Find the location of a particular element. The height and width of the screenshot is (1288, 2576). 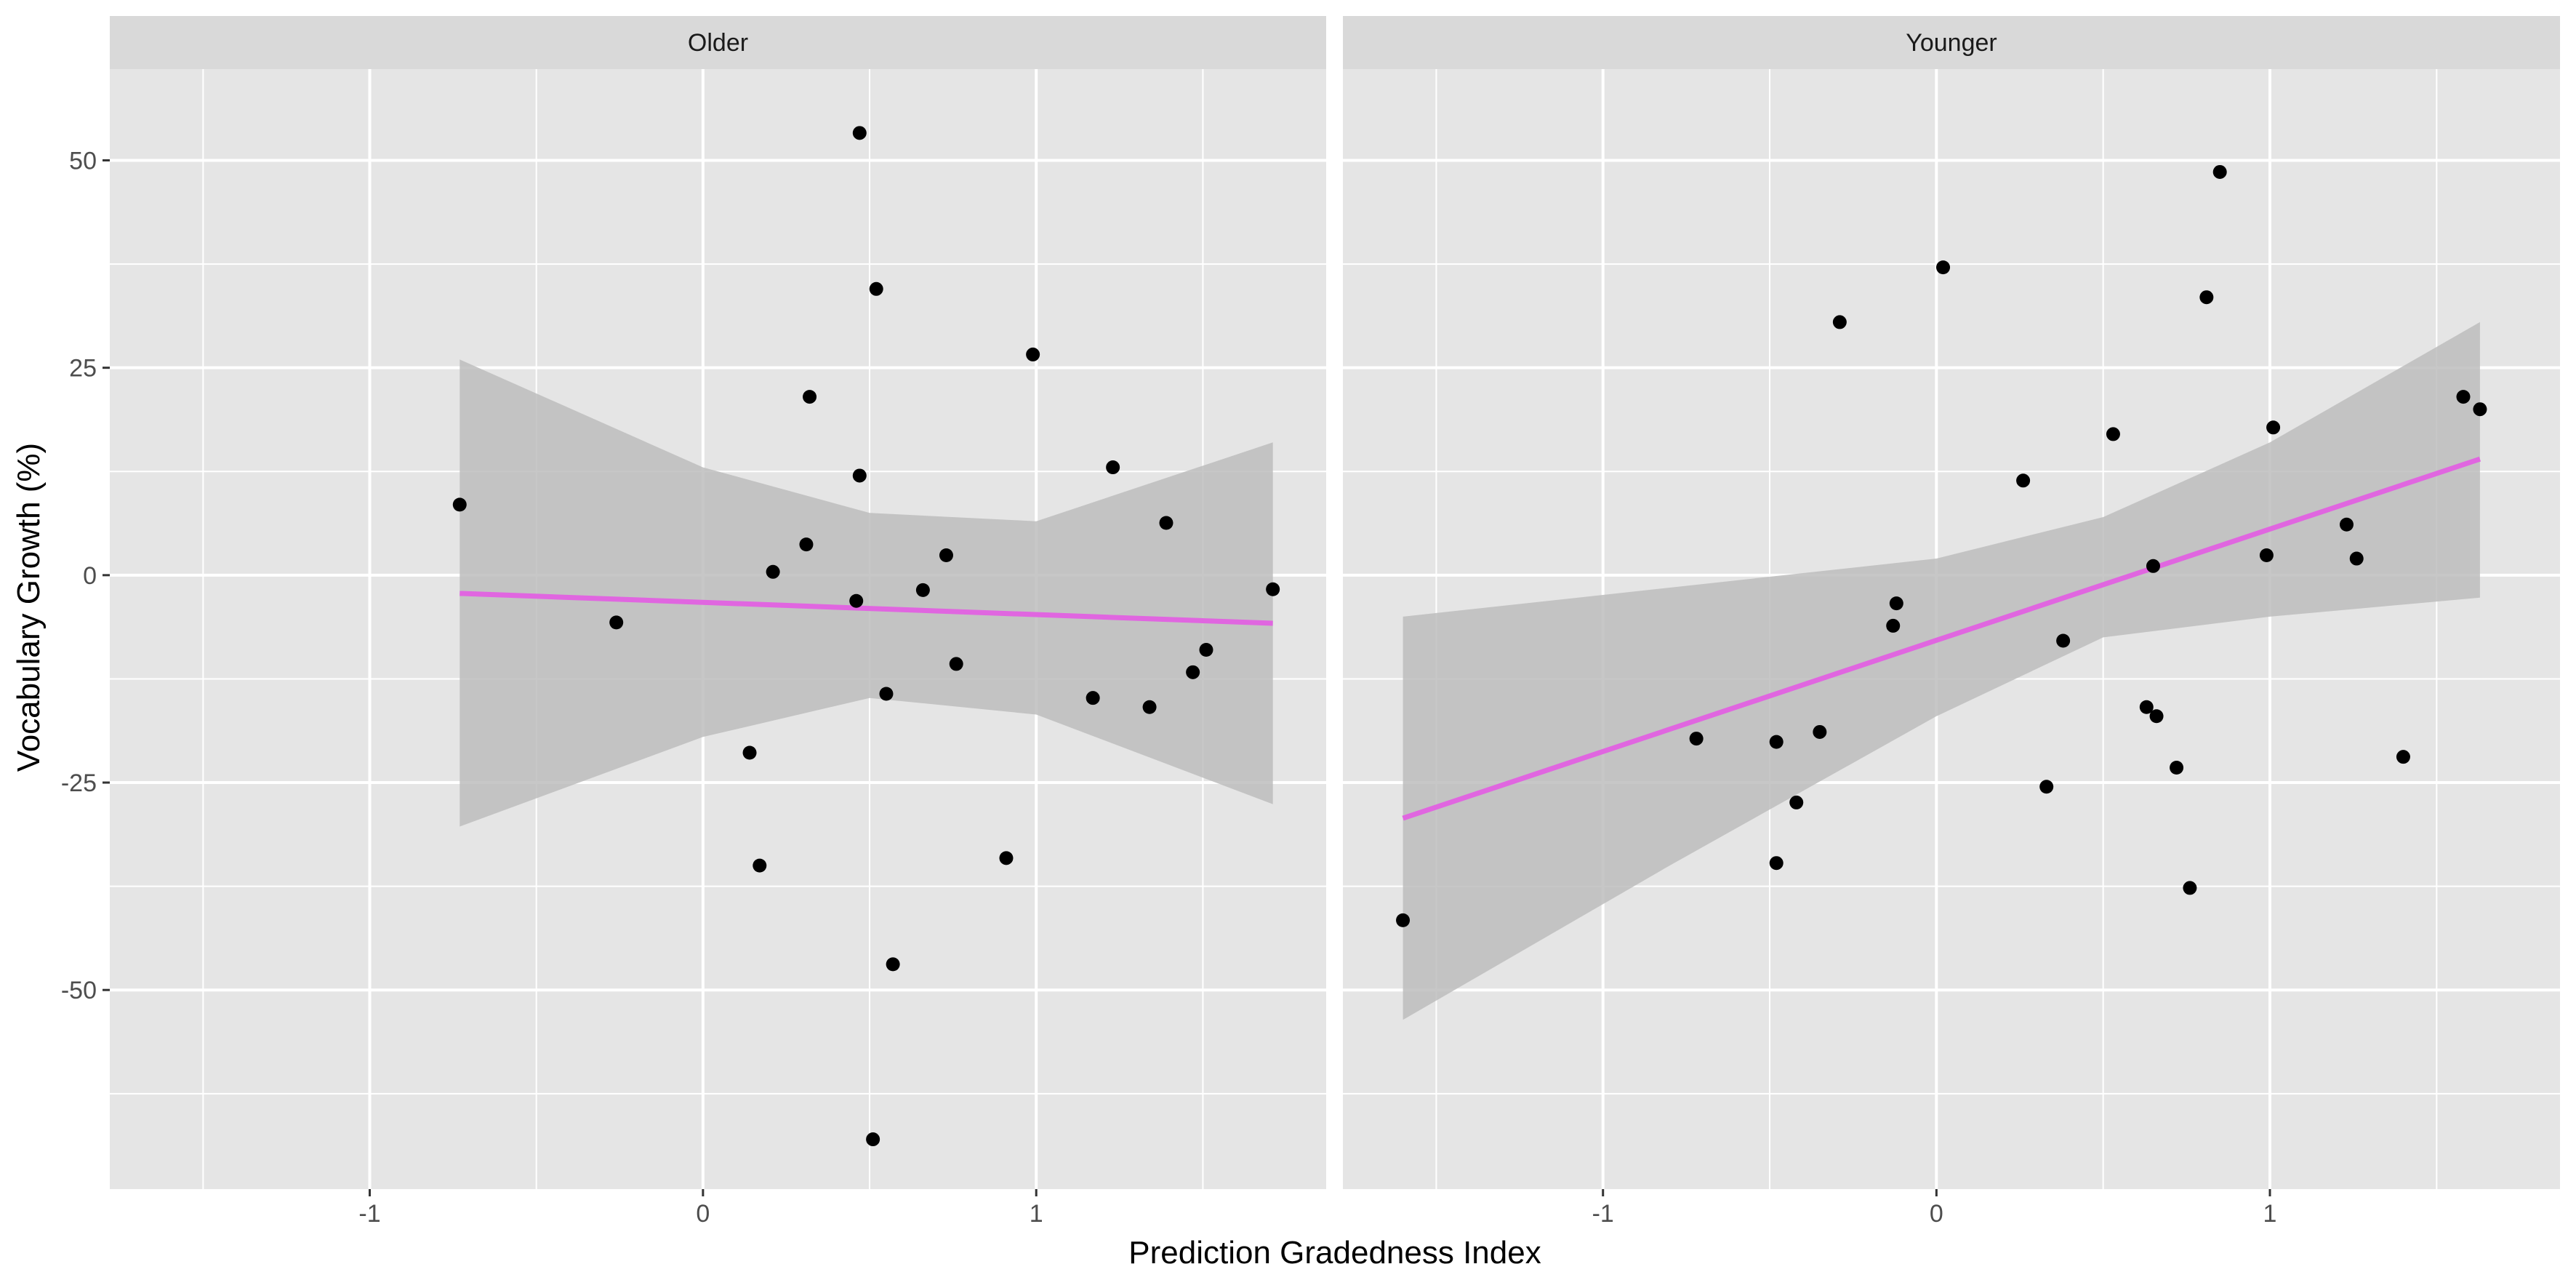

confidence-band-older is located at coordinates (867, 593).